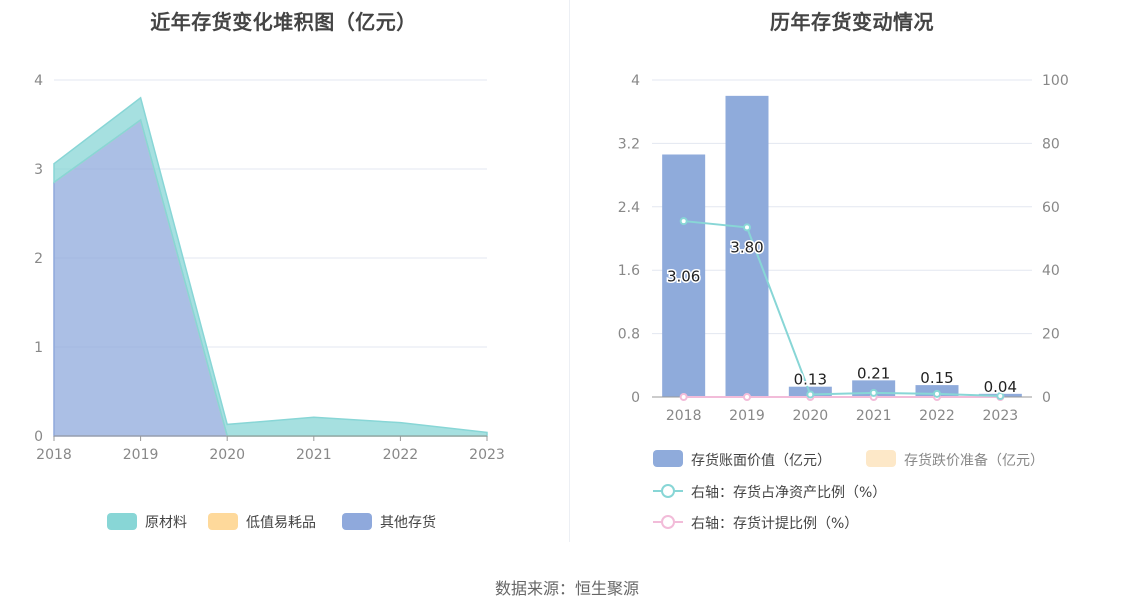 The height and width of the screenshot is (612, 1134). Describe the element at coordinates (1055, 81) in the screenshot. I see `right-right-axis-tick-label: 100` at that location.